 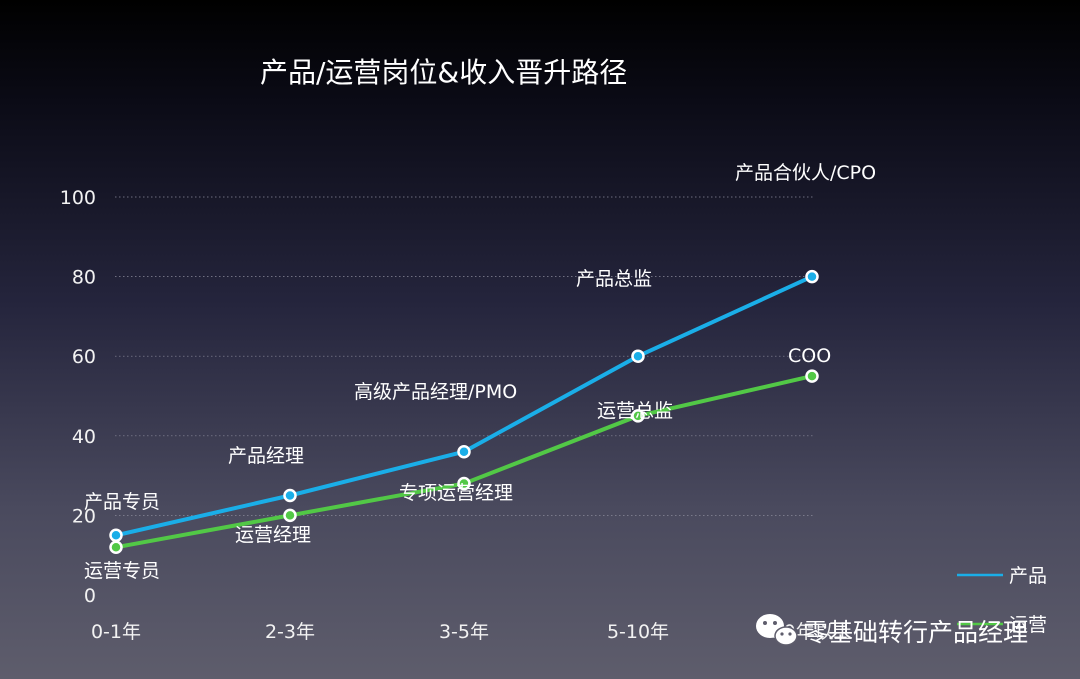 What do you see at coordinates (915, 632) in the screenshot?
I see `watermark-text: 零基础转行产品经理` at bounding box center [915, 632].